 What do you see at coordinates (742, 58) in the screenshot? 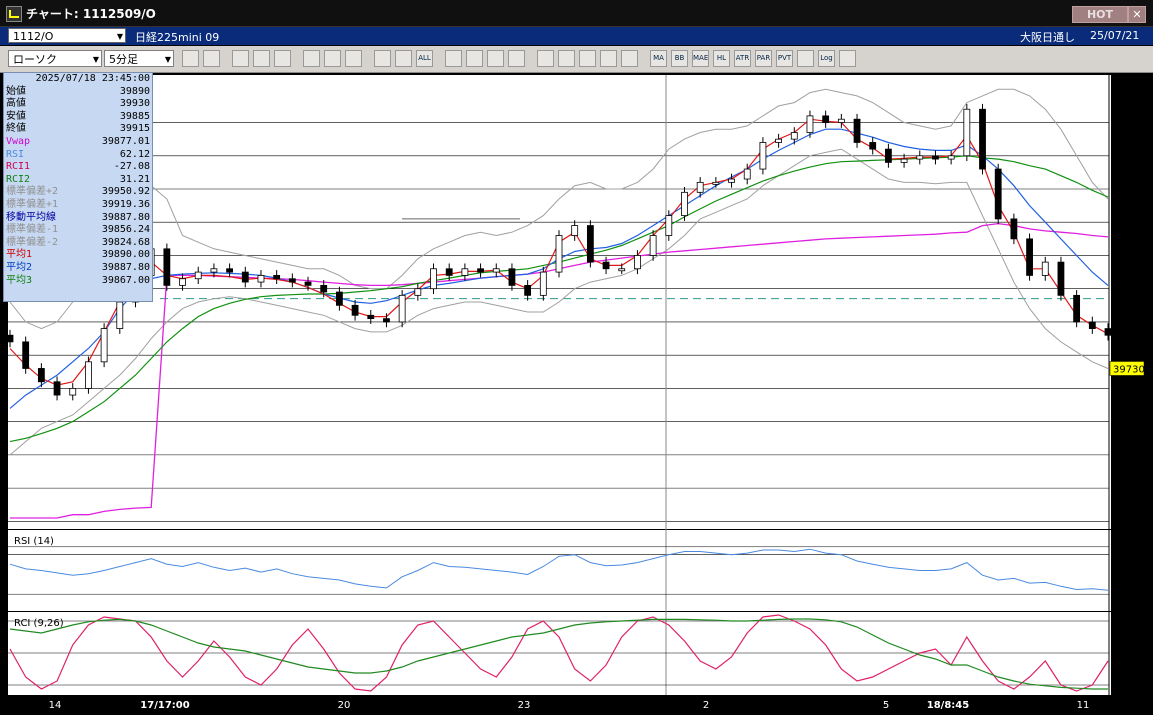
I see `tool-atr-button: ATR` at bounding box center [742, 58].